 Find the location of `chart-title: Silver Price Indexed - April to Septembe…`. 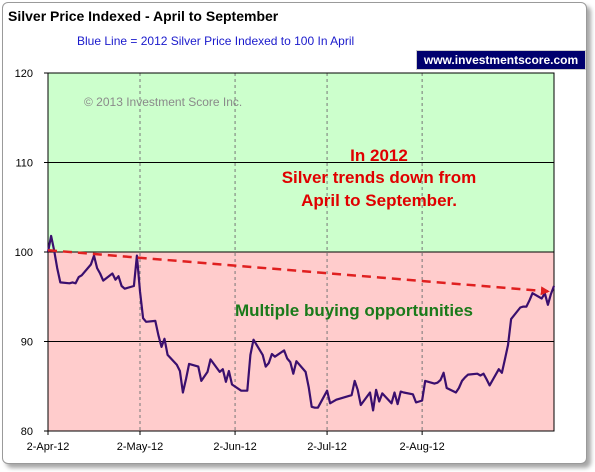

chart-title: Silver Price Indexed - April to Septembe… is located at coordinates (143, 16).